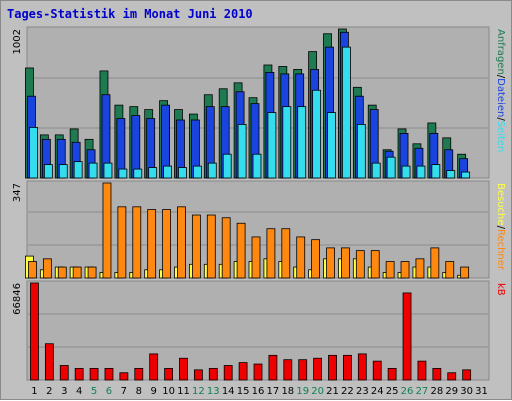 The height and width of the screenshot is (401, 512). What do you see at coordinates (79, 391) in the screenshot?
I see `x-tick-label: 4` at bounding box center [79, 391].